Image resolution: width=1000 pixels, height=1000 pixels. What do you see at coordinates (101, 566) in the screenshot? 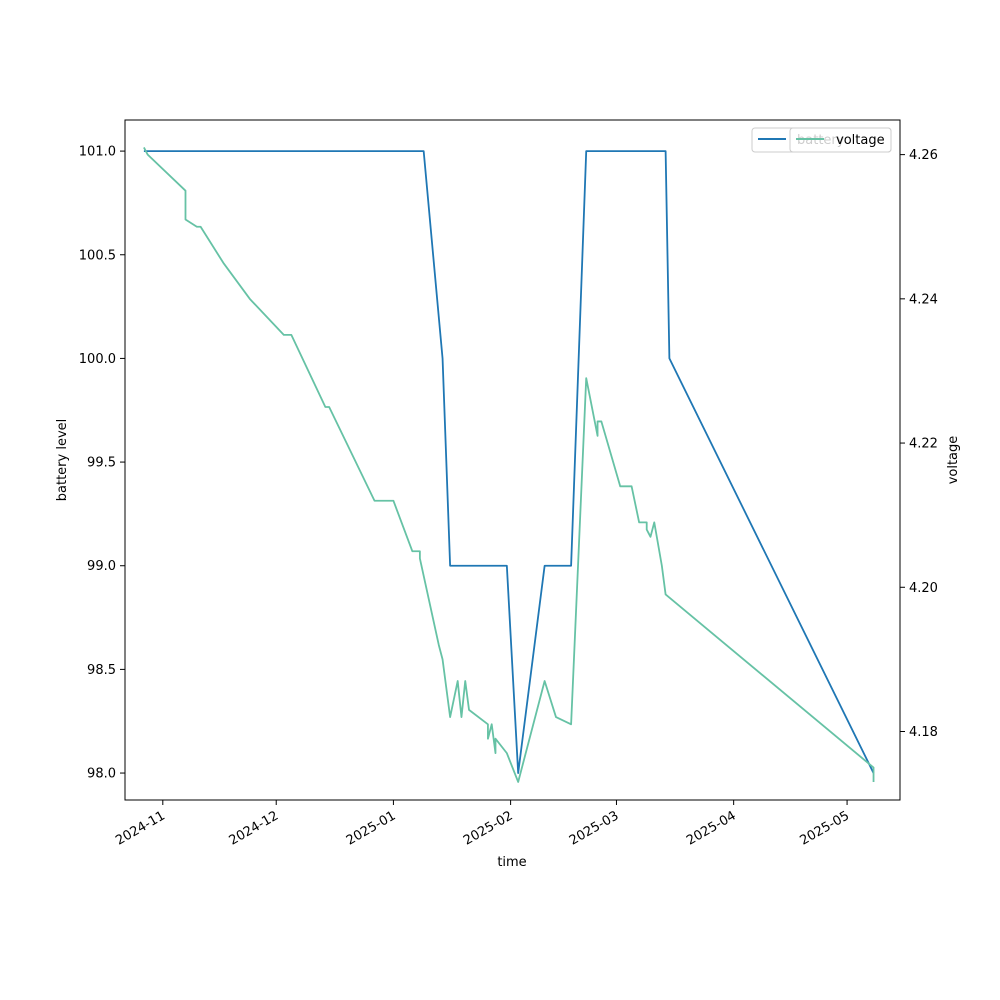
I see `y-left-tick-label: 99.0` at bounding box center [101, 566].